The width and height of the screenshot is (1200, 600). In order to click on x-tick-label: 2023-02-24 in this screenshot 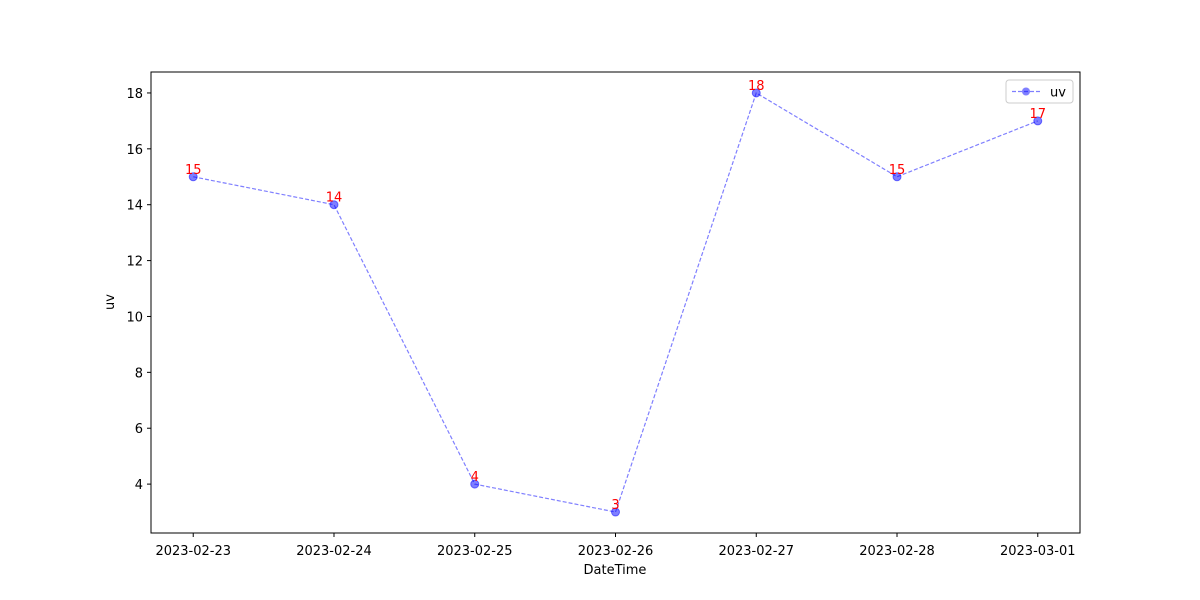, I will do `click(334, 551)`.